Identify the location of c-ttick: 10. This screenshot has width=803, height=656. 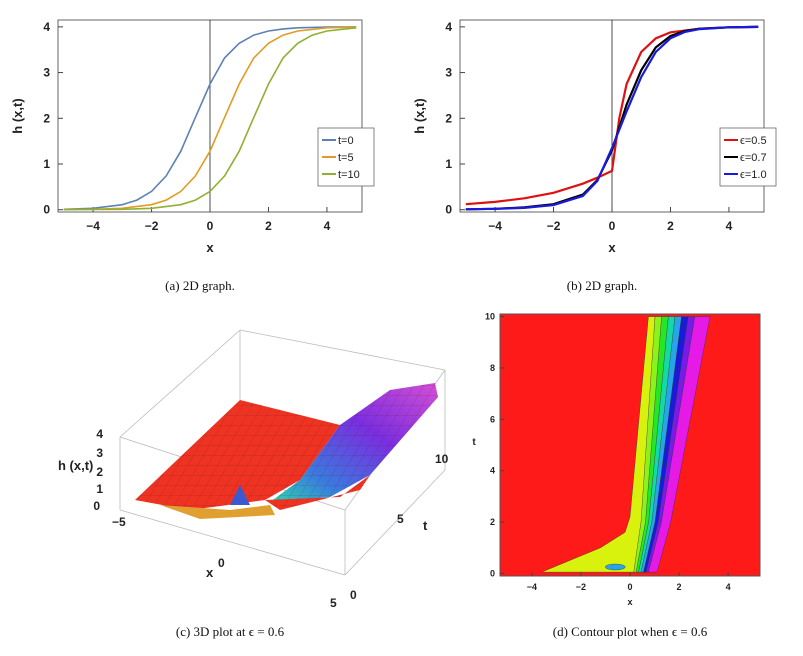
(442, 459).